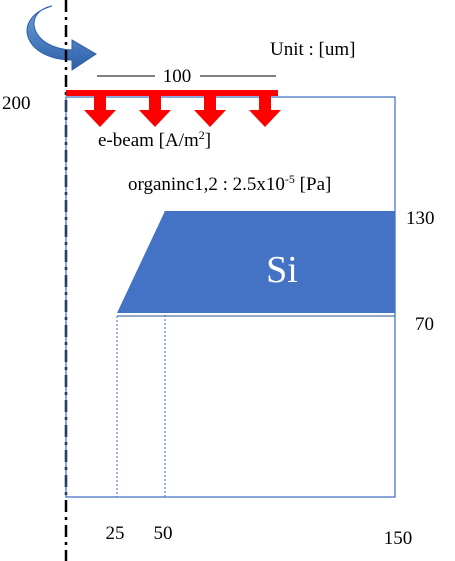 This screenshot has height=561, width=455. Describe the element at coordinates (182, 111) in the screenshot. I see `ebeam-arrows` at that location.